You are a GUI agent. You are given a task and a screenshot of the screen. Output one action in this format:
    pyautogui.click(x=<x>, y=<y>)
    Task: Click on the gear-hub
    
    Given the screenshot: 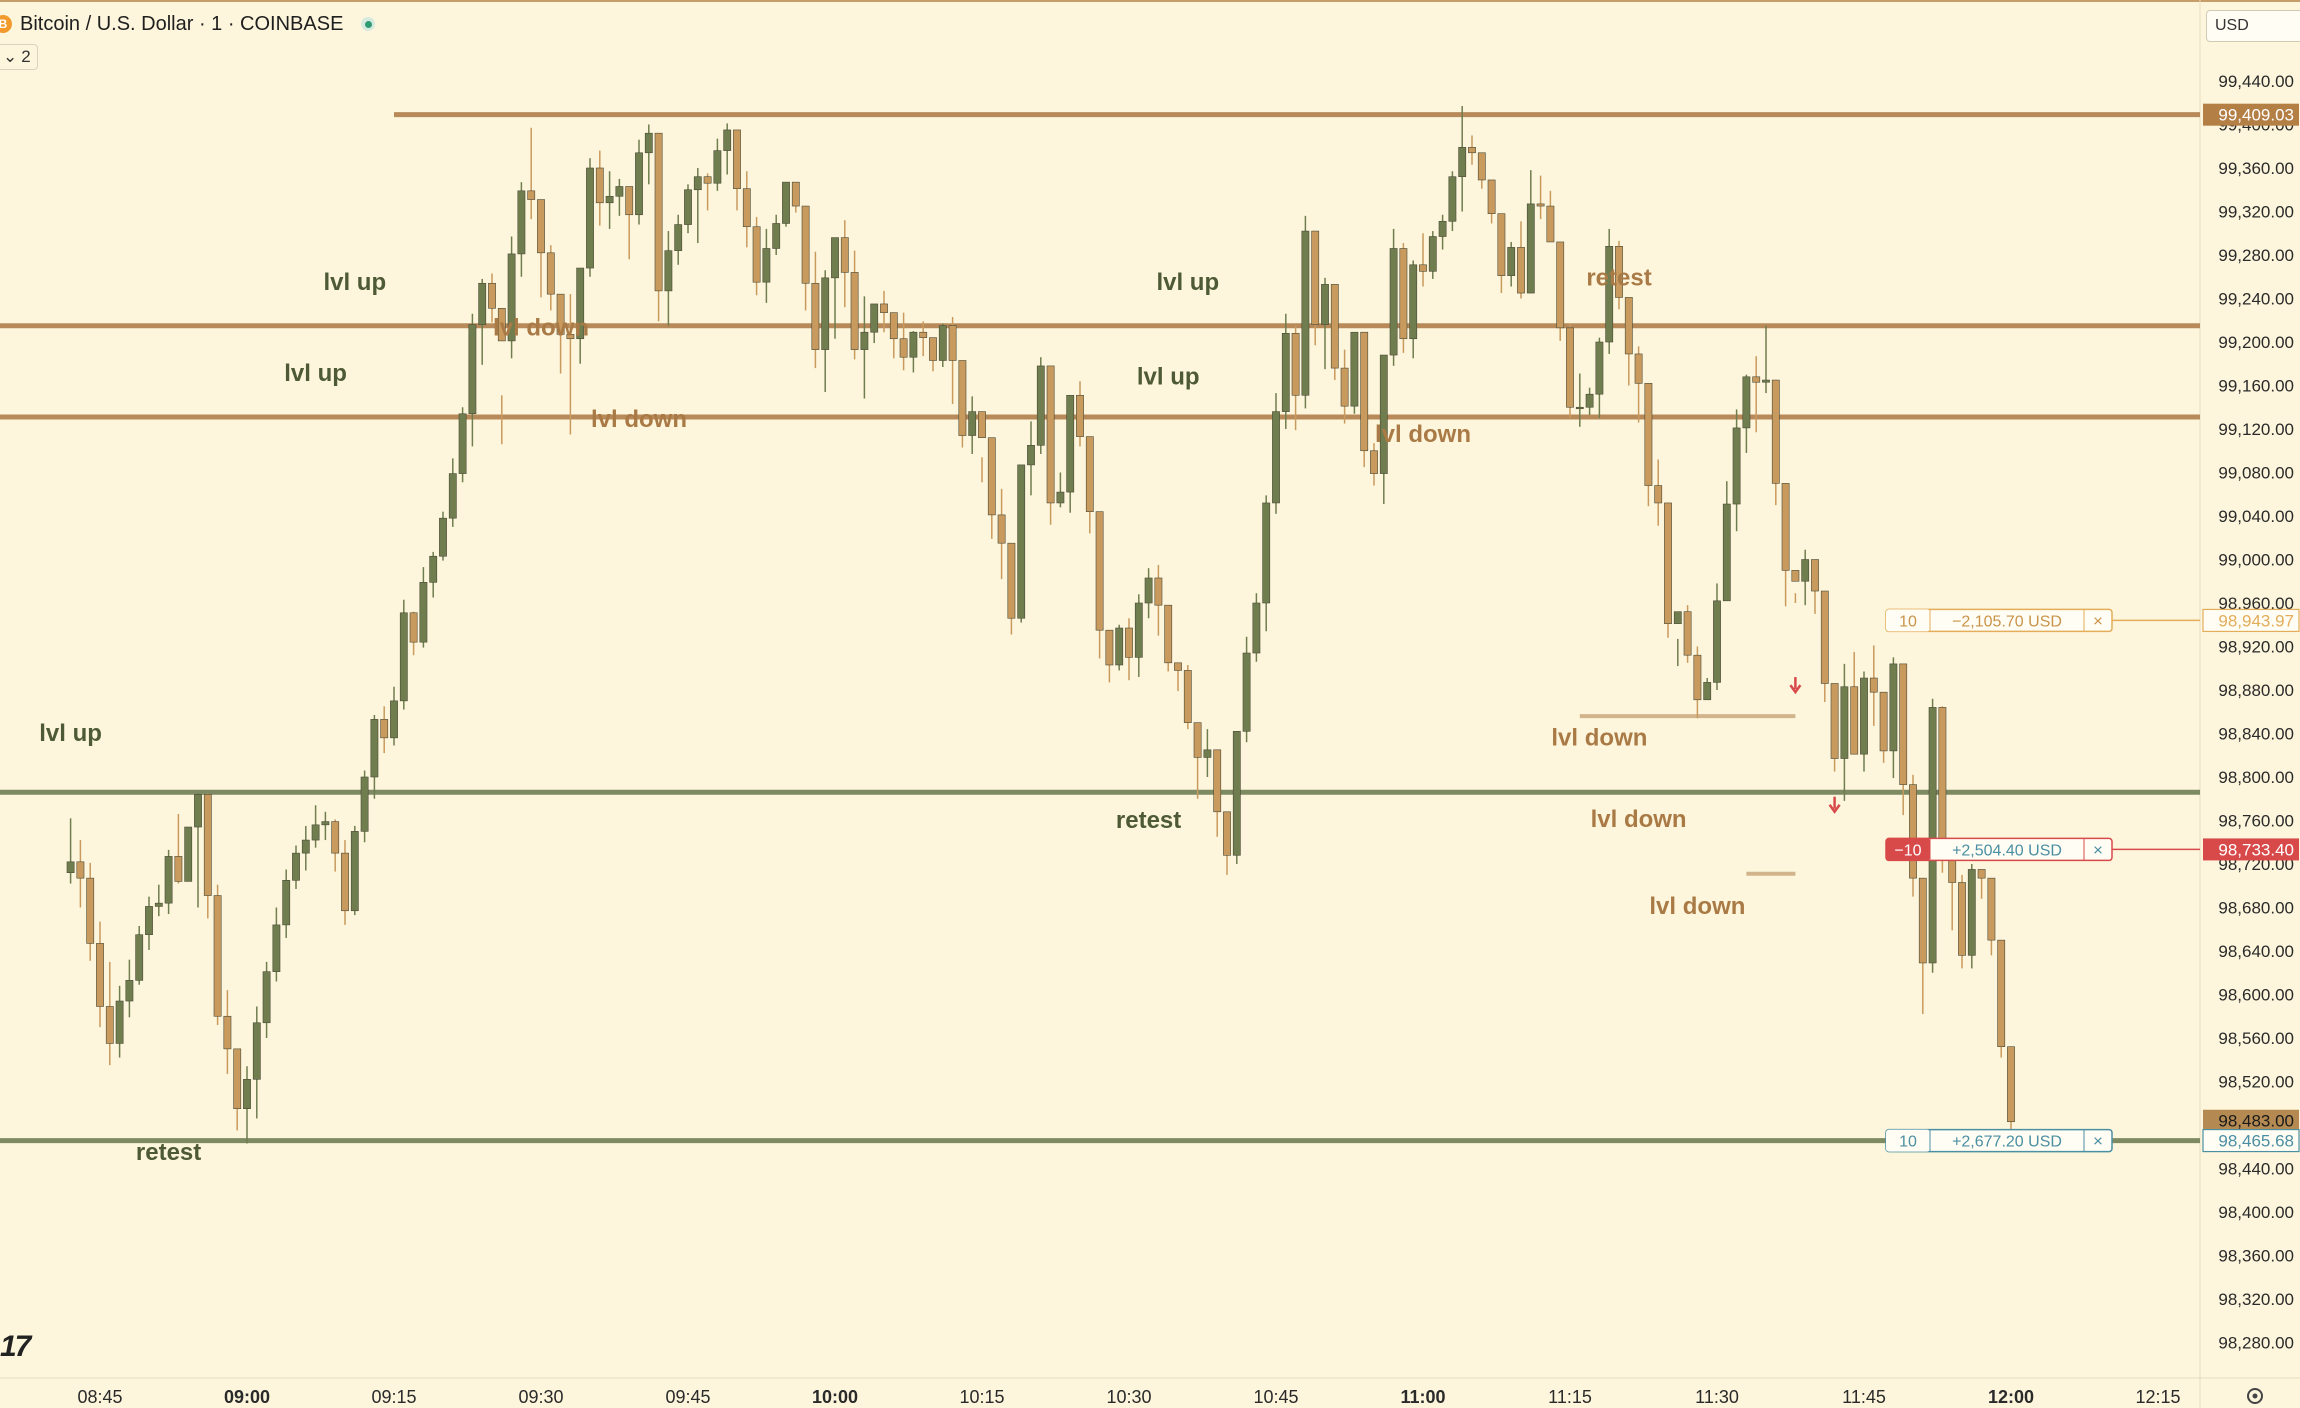 What is the action you would take?
    pyautogui.click(x=2255, y=1396)
    